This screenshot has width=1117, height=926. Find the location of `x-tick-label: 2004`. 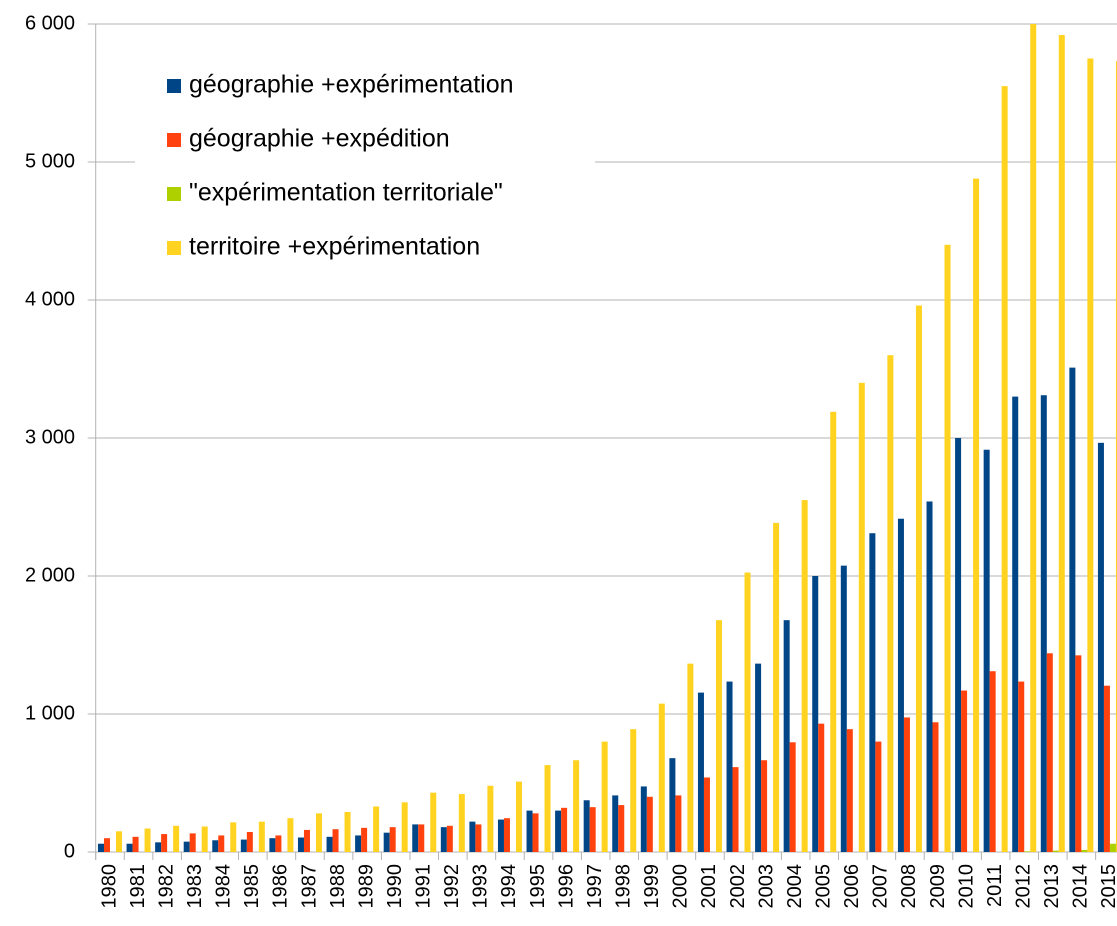

x-tick-label: 2004 is located at coordinates (795, 886).